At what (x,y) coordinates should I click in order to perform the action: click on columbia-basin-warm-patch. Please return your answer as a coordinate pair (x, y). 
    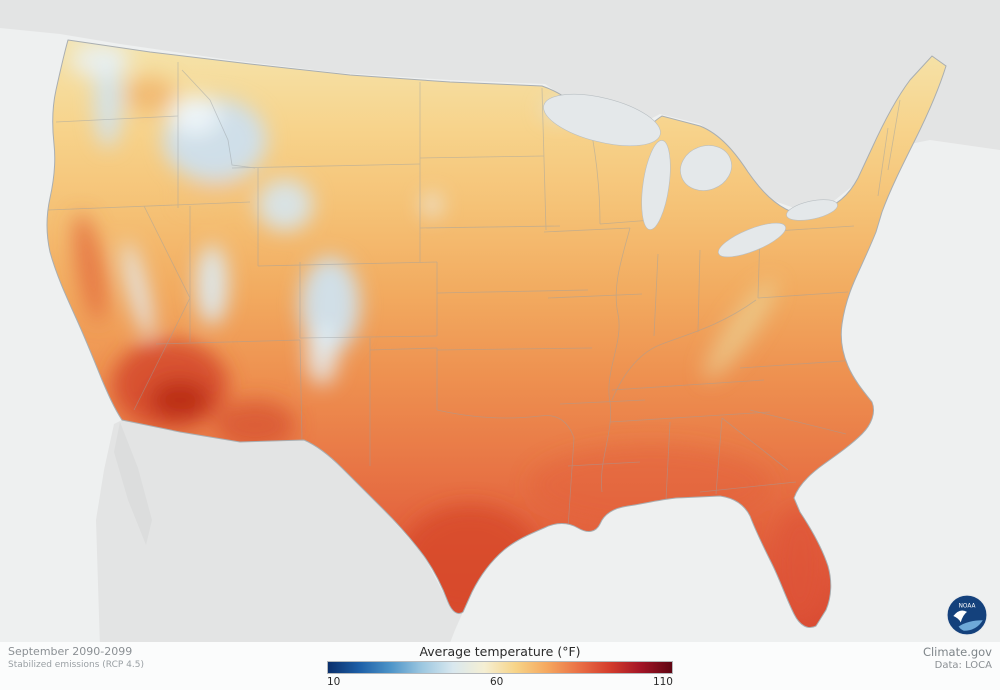
    Looking at the image, I should click on (150, 95).